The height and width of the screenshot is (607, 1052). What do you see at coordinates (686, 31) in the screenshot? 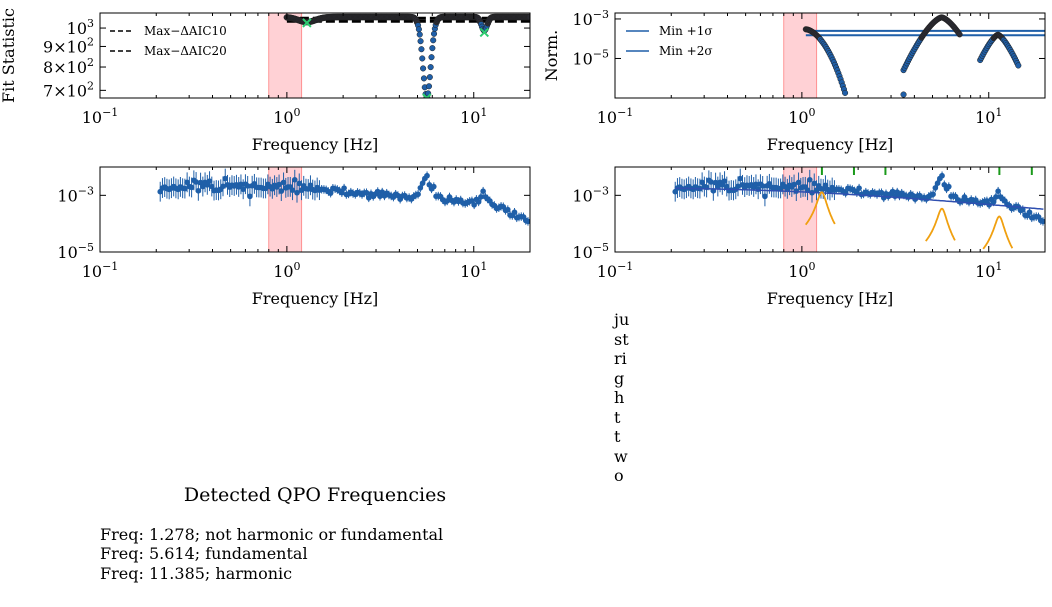
I see `legend-label: Min +1σ` at bounding box center [686, 31].